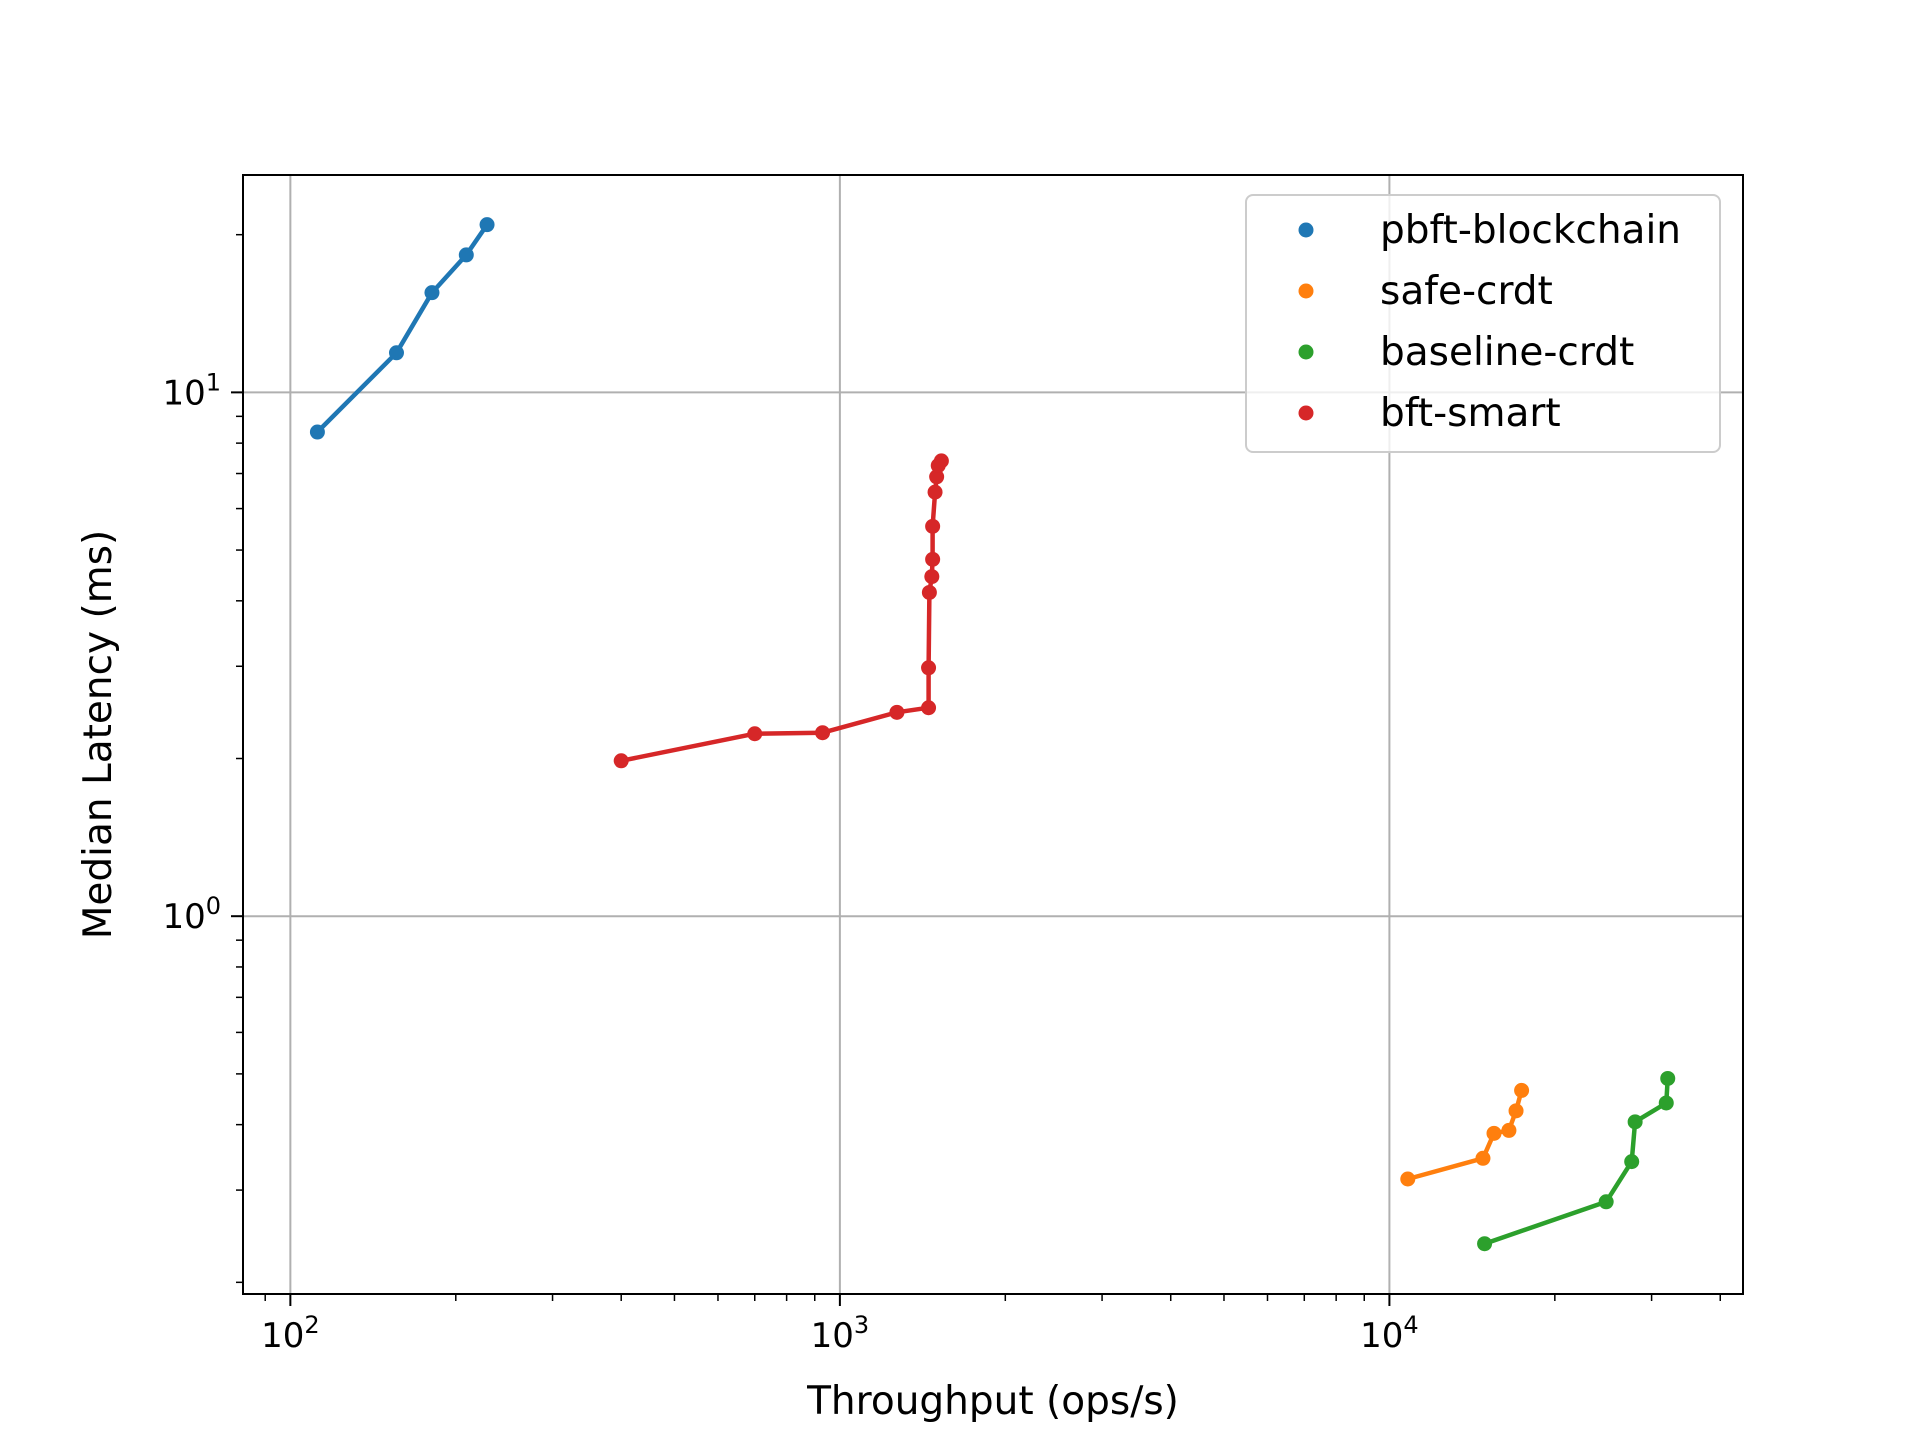  What do you see at coordinates (191, 914) in the screenshot?
I see `y-tick-label: 10⁰` at bounding box center [191, 914].